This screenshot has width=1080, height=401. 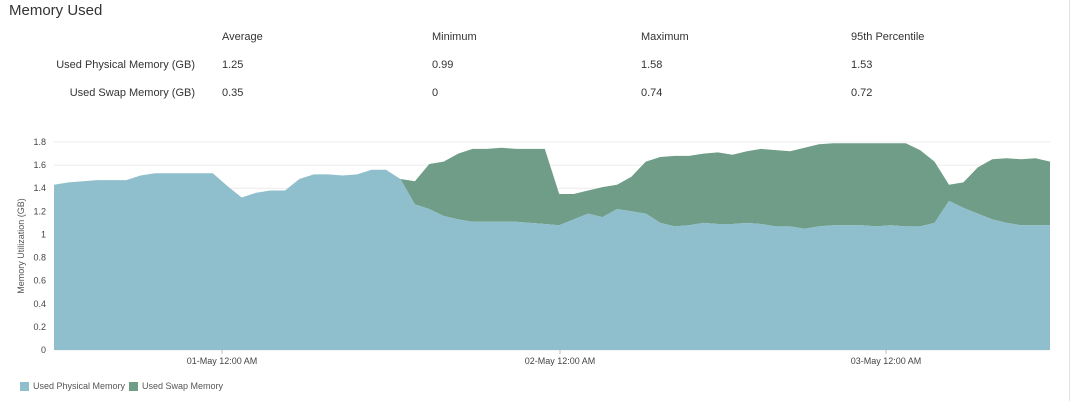 What do you see at coordinates (56, 10) in the screenshot?
I see `panel-title: Memory Used` at bounding box center [56, 10].